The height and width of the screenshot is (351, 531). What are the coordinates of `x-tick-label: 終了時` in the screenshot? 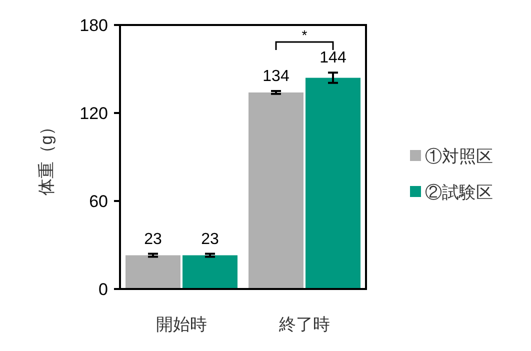 It's located at (304, 324).